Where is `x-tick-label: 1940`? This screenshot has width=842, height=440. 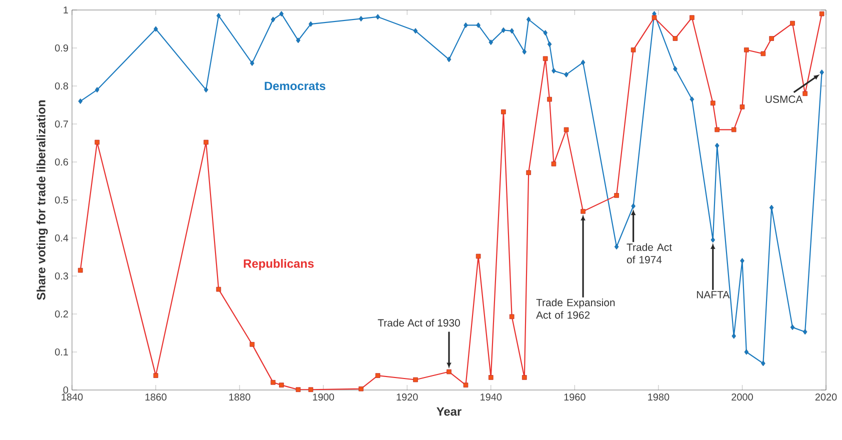 x-tick-label: 1940 is located at coordinates (491, 397).